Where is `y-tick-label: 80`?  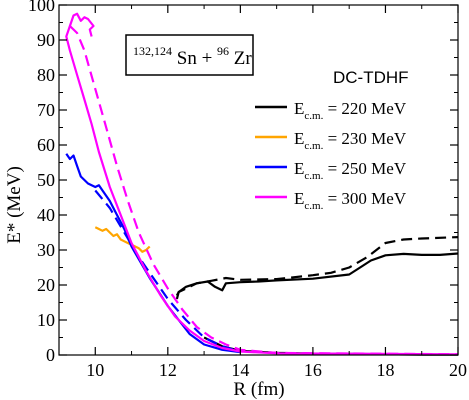 y-tick-label: 80 is located at coordinates (46, 75).